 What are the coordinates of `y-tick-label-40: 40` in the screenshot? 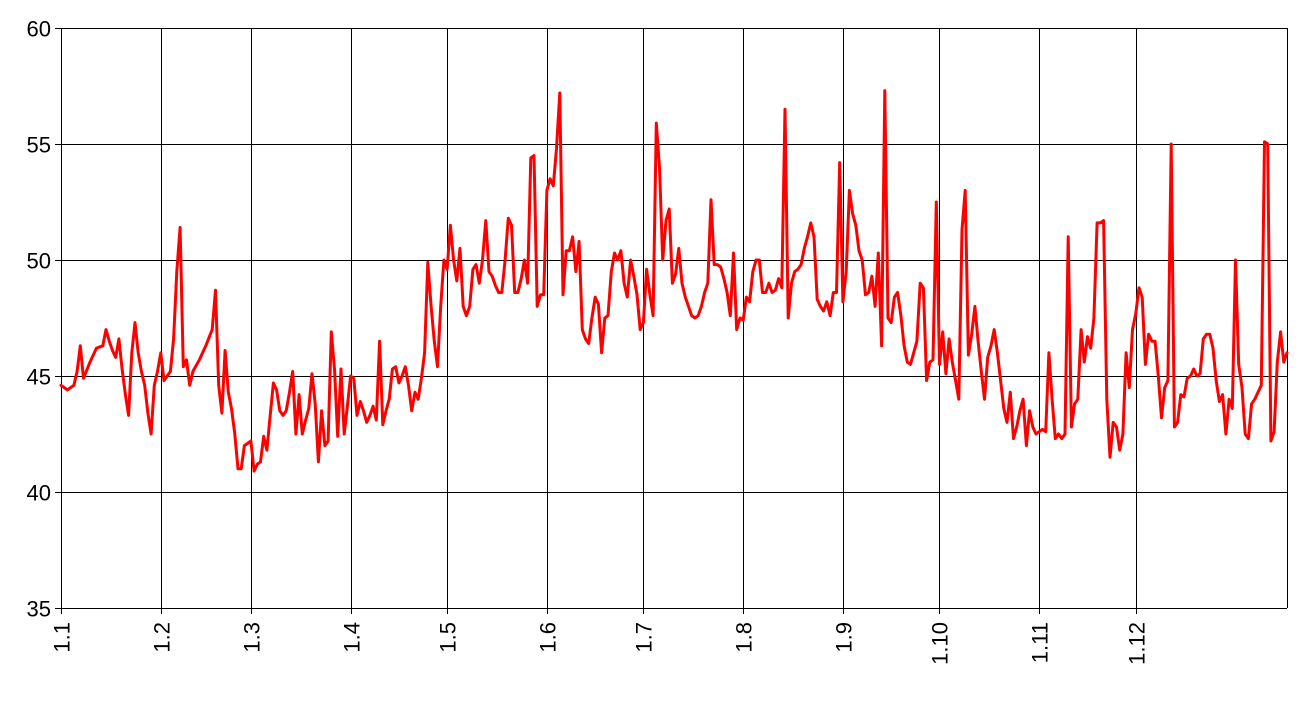 It's located at (39, 493).